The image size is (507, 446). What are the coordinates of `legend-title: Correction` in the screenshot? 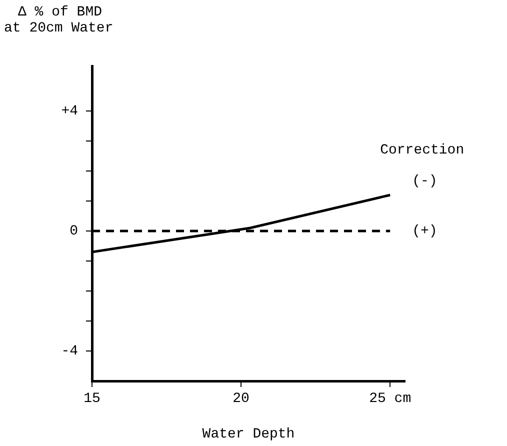 It's located at (422, 150).